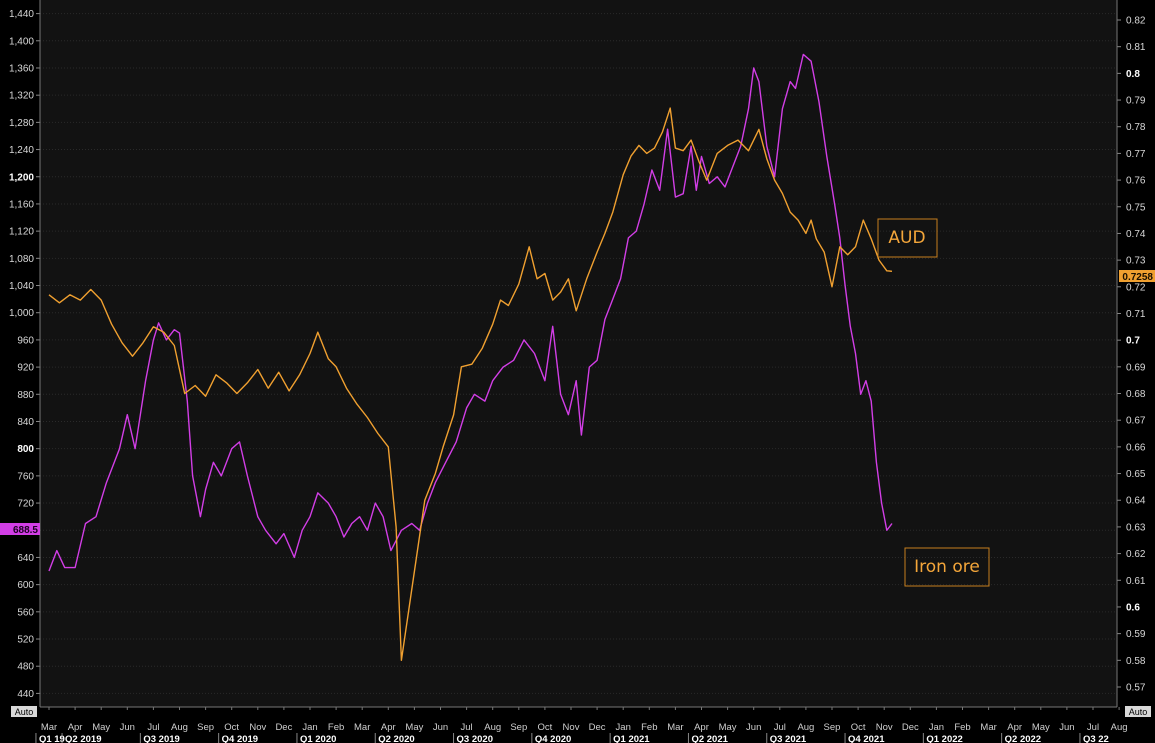 Image resolution: width=1155 pixels, height=743 pixels. Describe the element at coordinates (25, 694) in the screenshot. I see `left-tick-label: 440` at that location.